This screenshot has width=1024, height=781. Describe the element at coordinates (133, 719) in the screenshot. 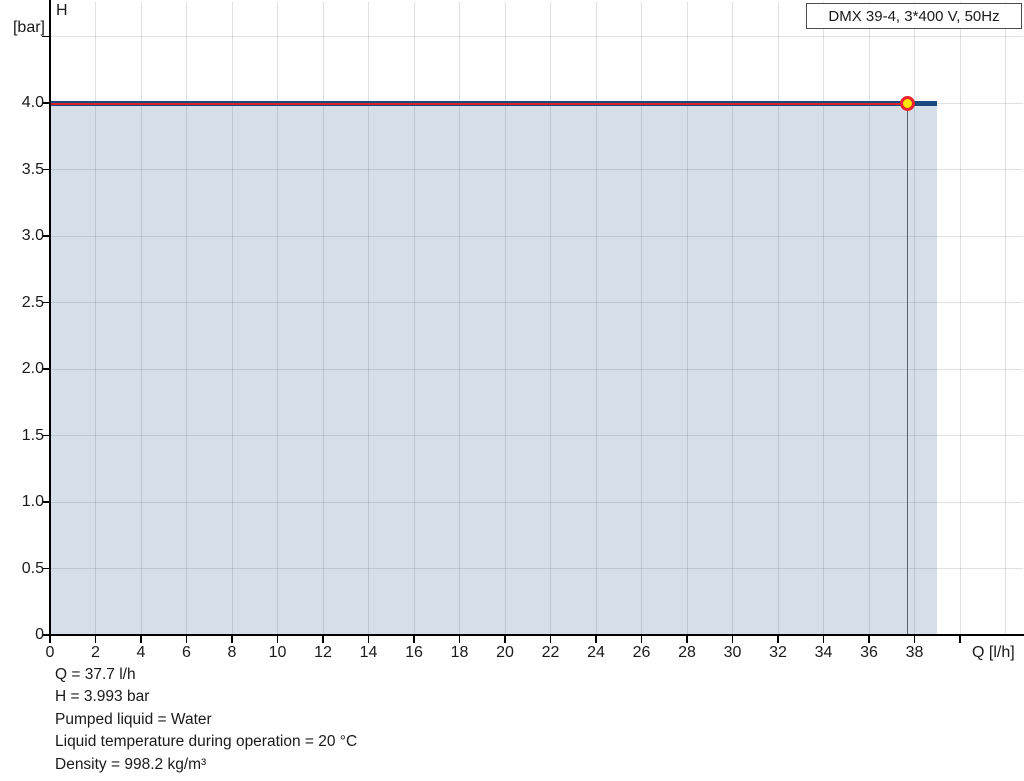

I see `annotation-pumped-liquid: Pumped liquid = Water` at that location.